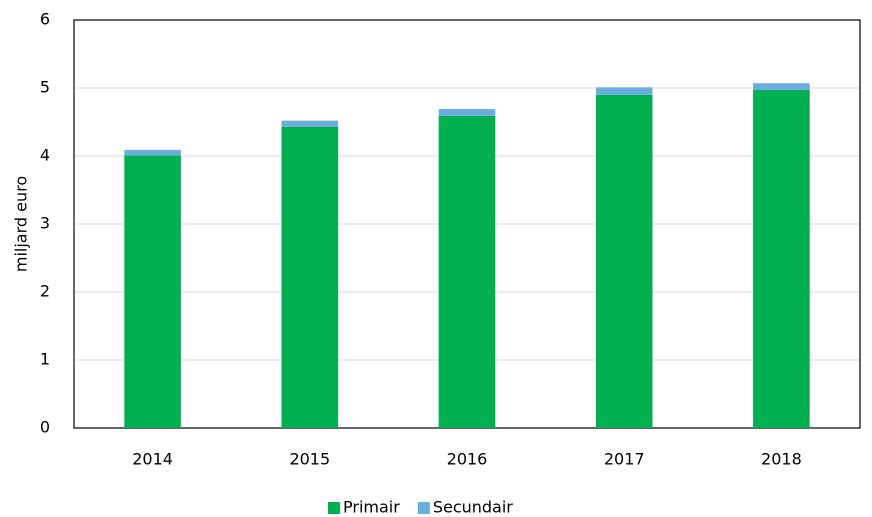 This screenshot has width=872, height=517. I want to click on legend-label: Secundair, so click(473, 507).